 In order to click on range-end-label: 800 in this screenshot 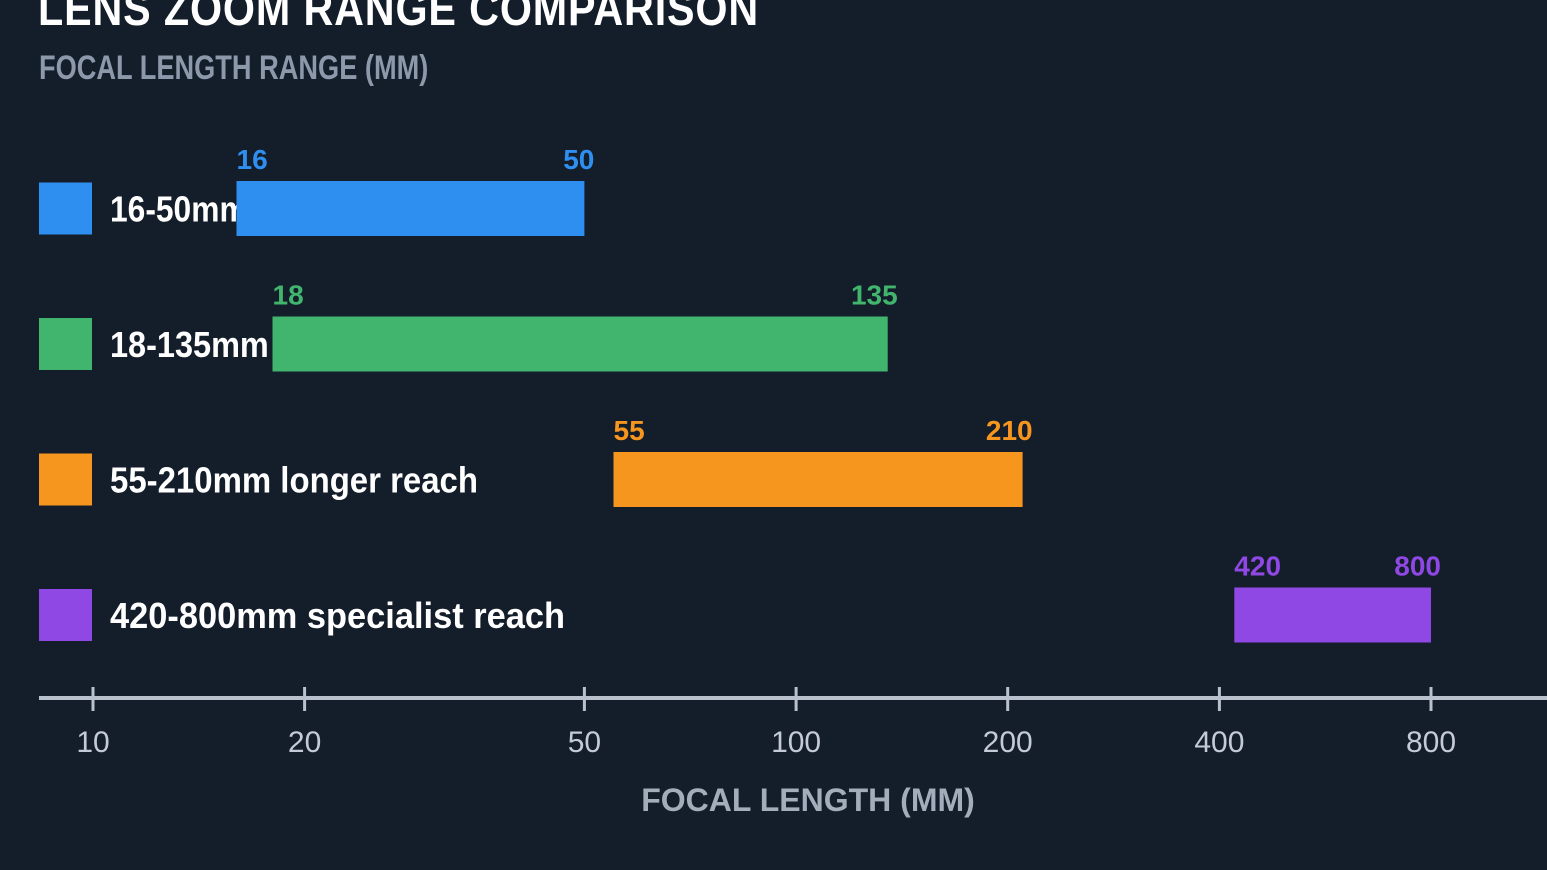, I will do `click(1417, 566)`.